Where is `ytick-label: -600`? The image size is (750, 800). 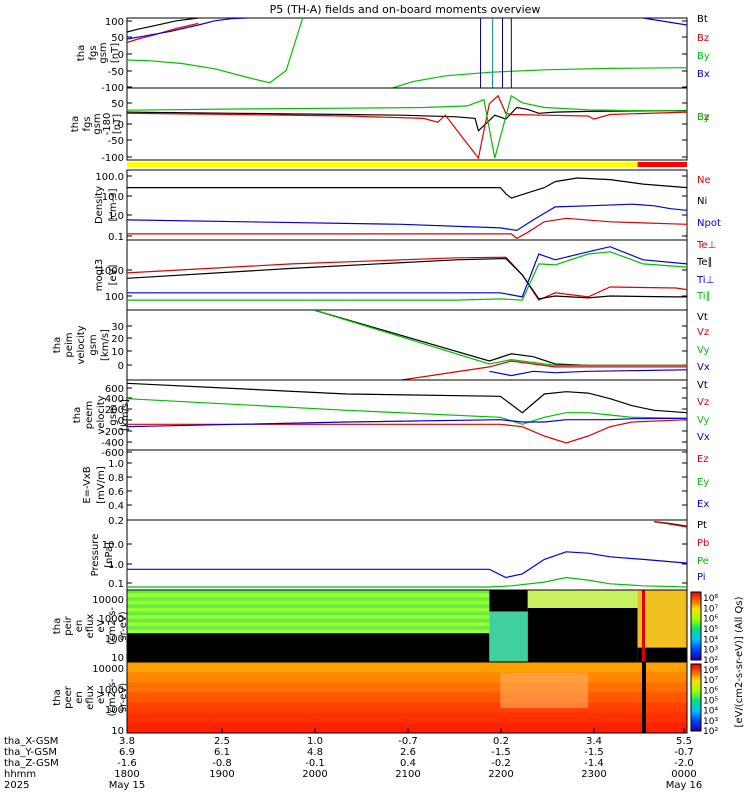 ytick-label: -600 is located at coordinates (112, 453).